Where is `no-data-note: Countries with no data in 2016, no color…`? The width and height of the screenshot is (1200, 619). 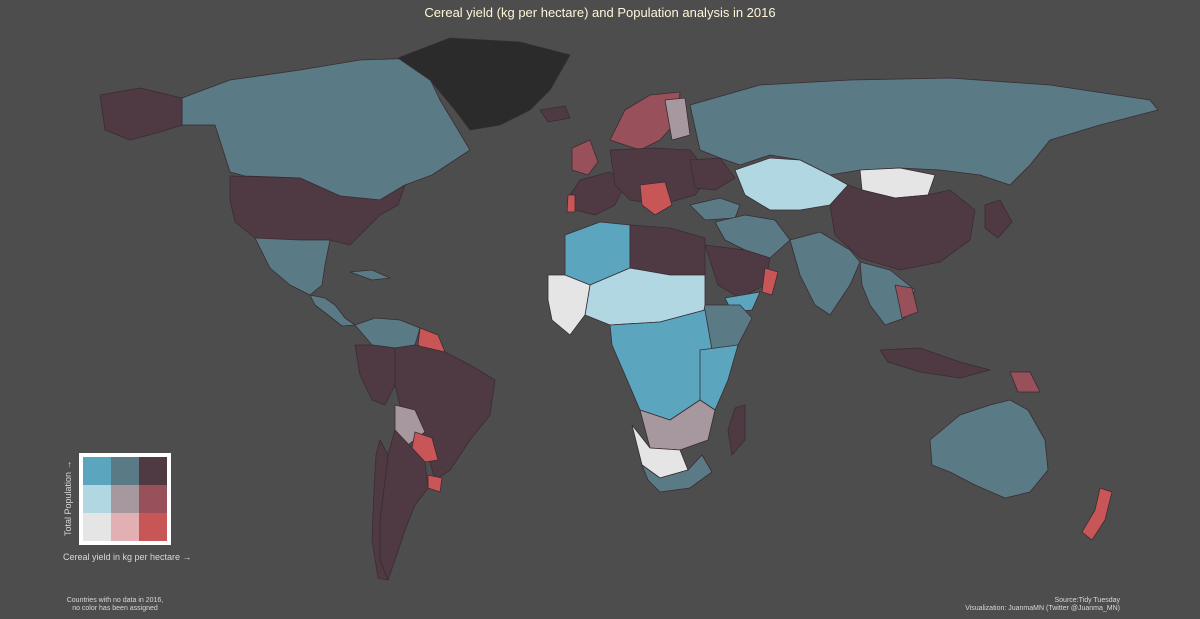
no-data-note: Countries with no data in 2016, no color… is located at coordinates (115, 605).